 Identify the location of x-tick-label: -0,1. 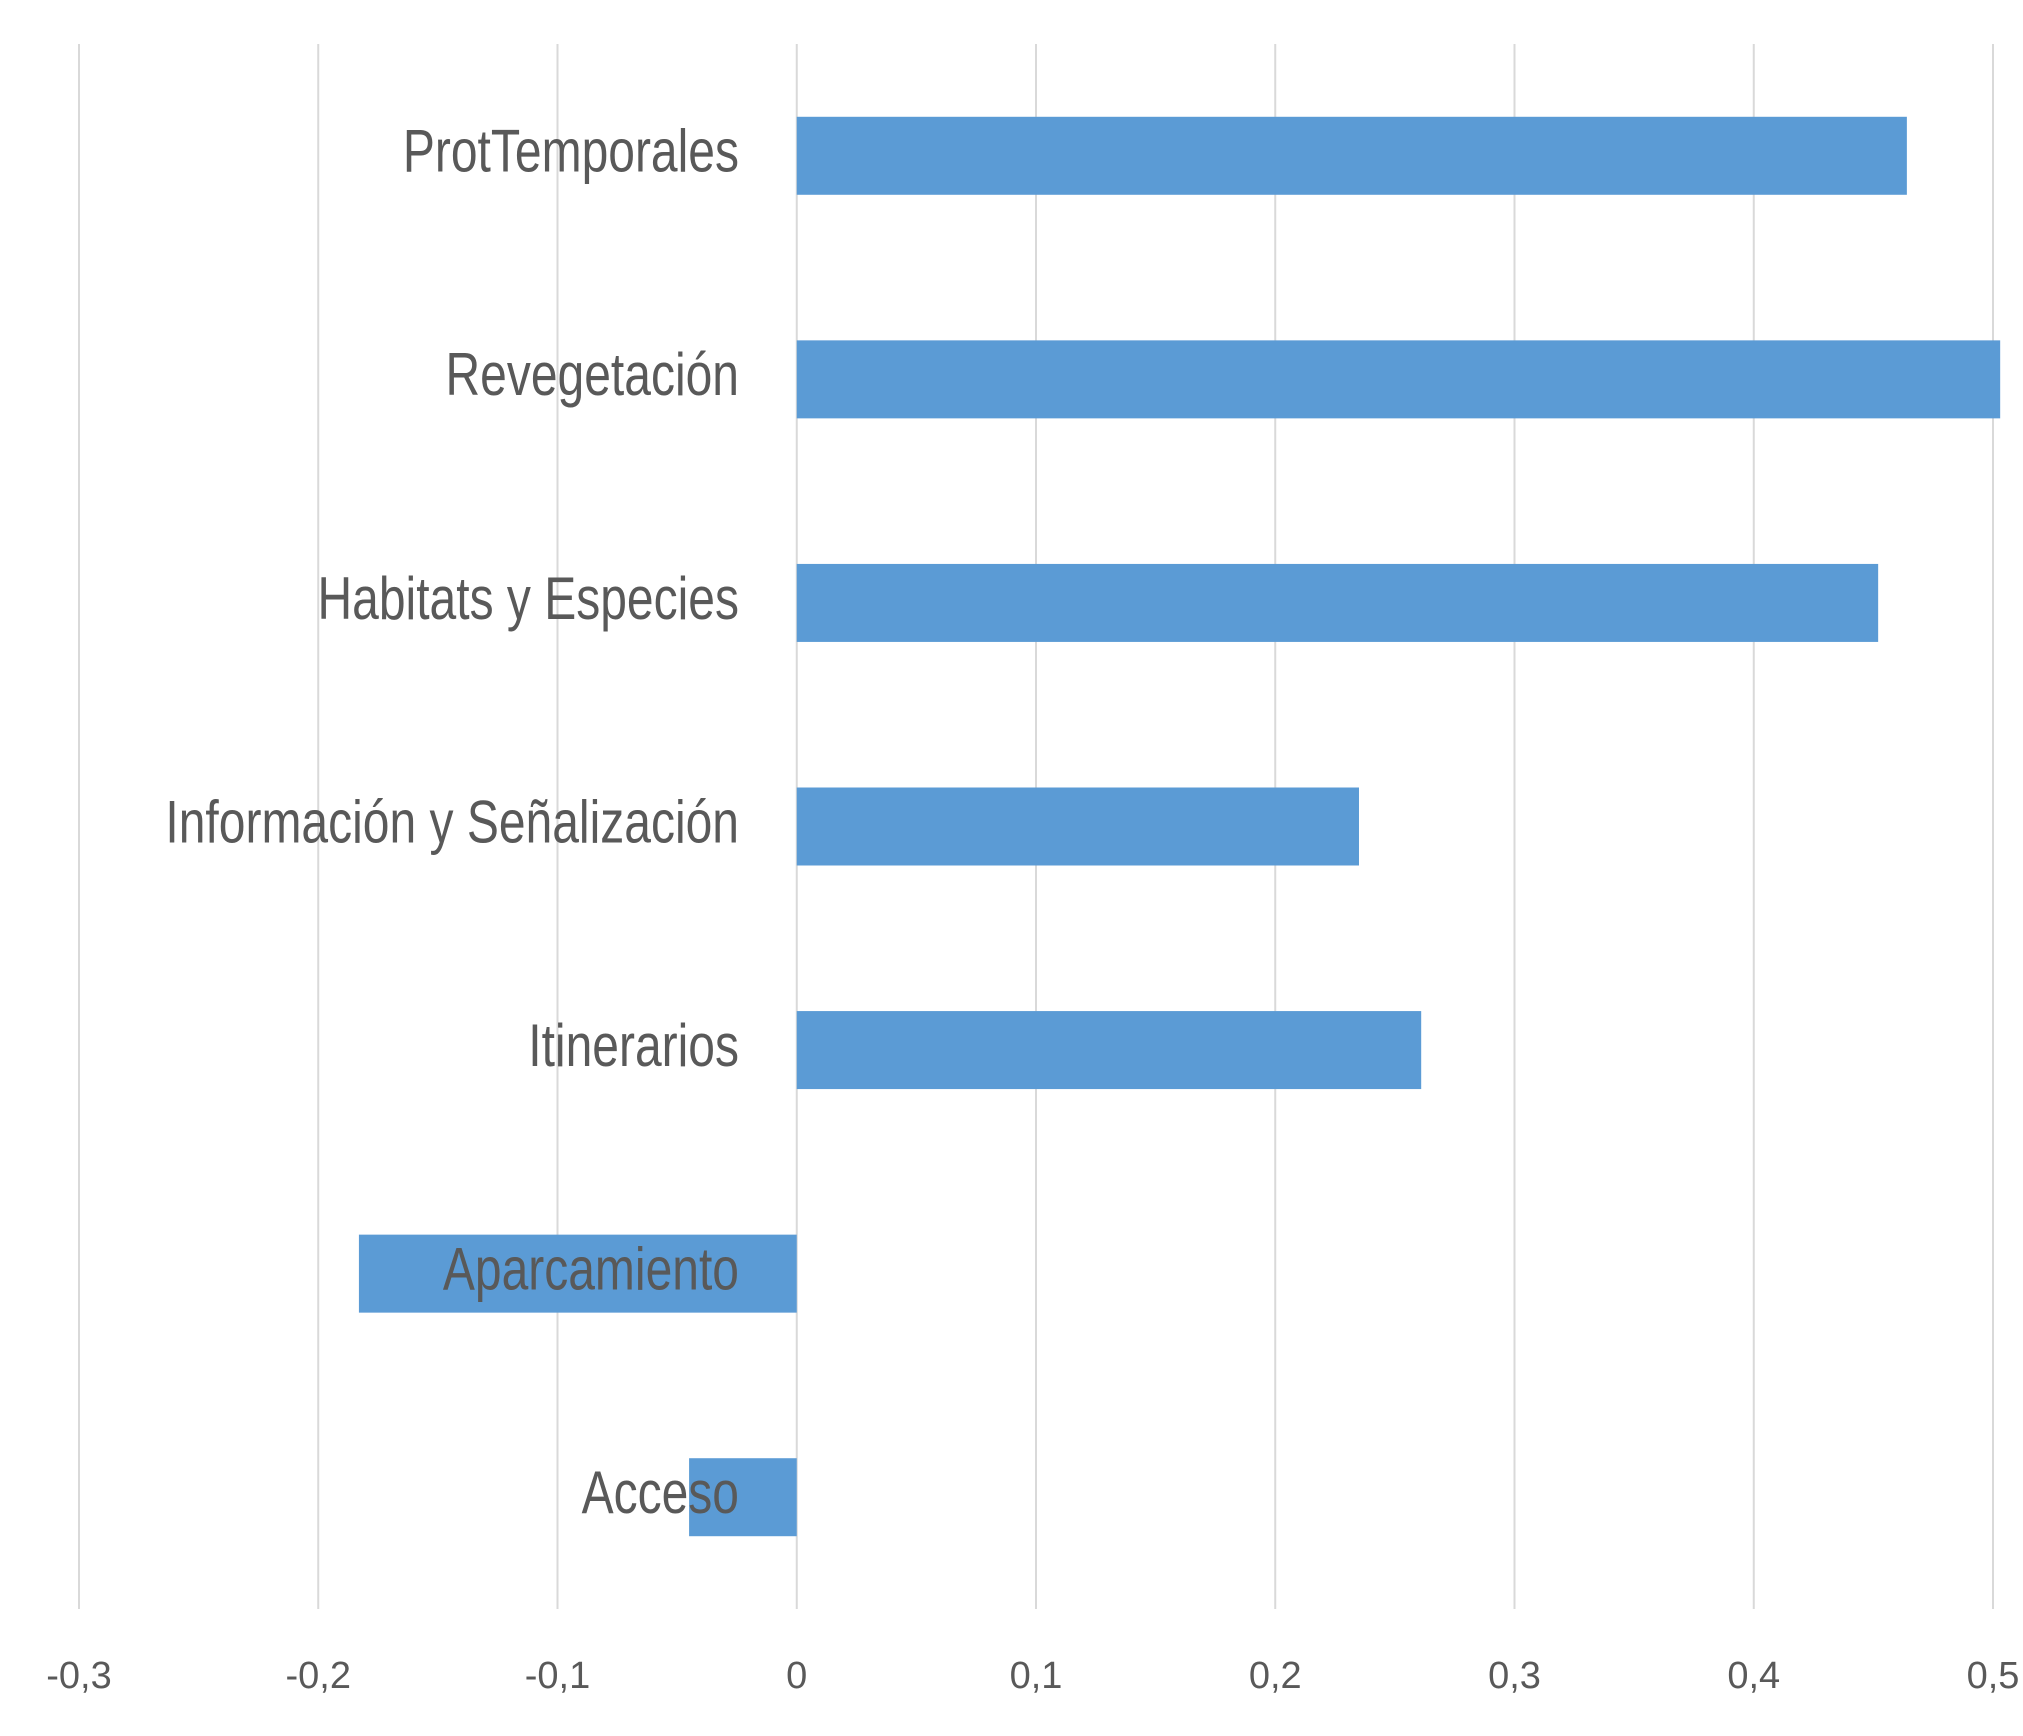
(557, 1676).